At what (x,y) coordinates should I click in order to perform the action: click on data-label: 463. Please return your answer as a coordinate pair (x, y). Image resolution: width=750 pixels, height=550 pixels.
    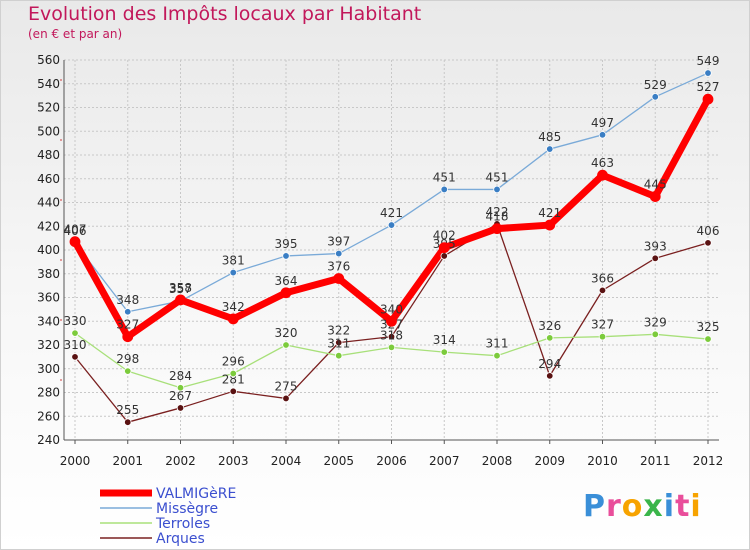
    Looking at the image, I should click on (602, 163).